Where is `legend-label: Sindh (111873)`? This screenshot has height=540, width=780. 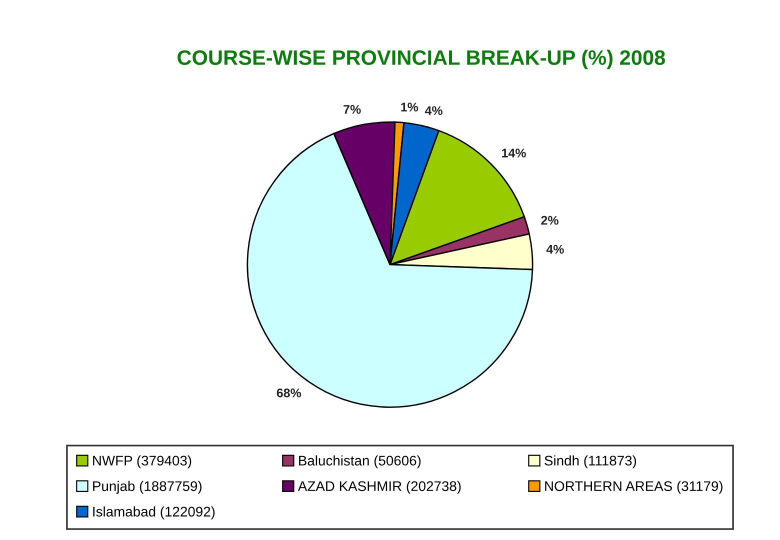 legend-label: Sindh (111873) is located at coordinates (590, 461).